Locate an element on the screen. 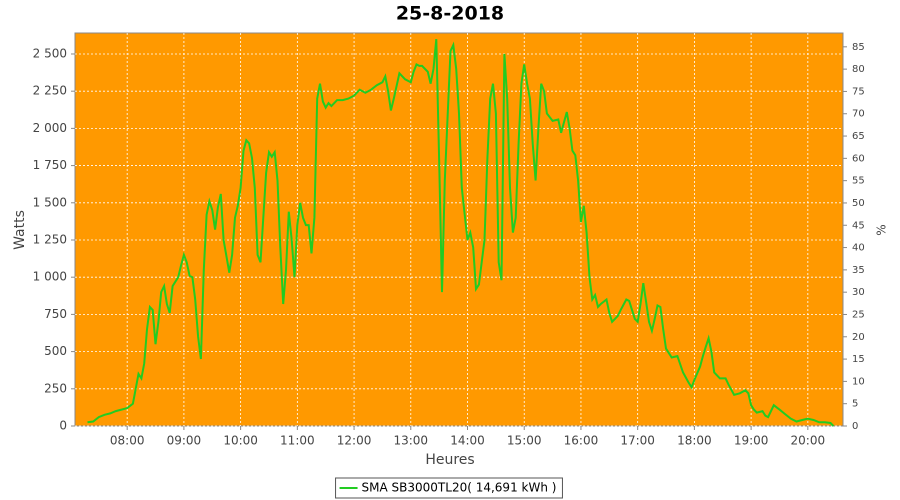  y-tick-label: 0 is located at coordinates (63, 426).